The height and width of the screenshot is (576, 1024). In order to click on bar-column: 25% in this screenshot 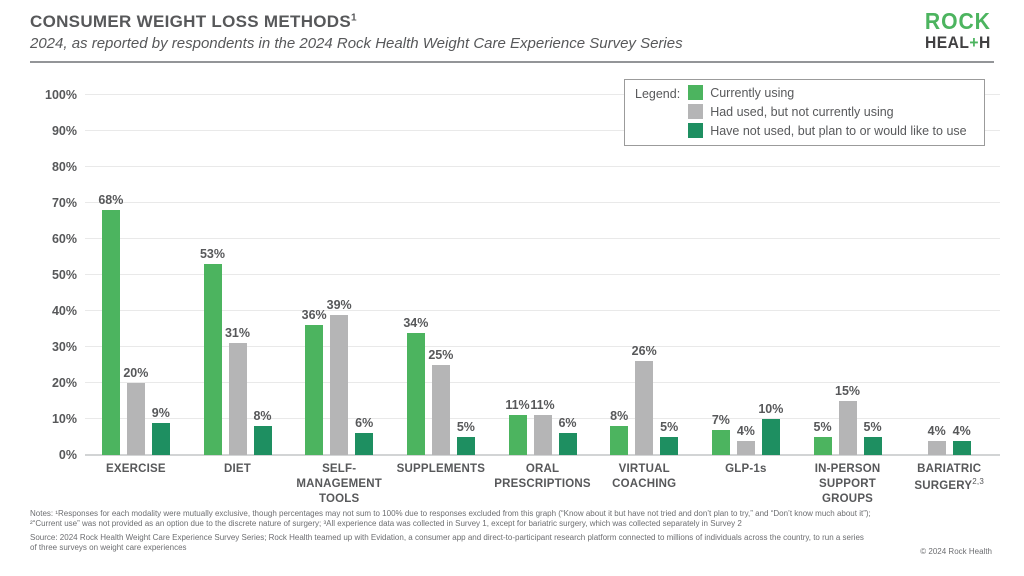, I will do `click(440, 401)`.